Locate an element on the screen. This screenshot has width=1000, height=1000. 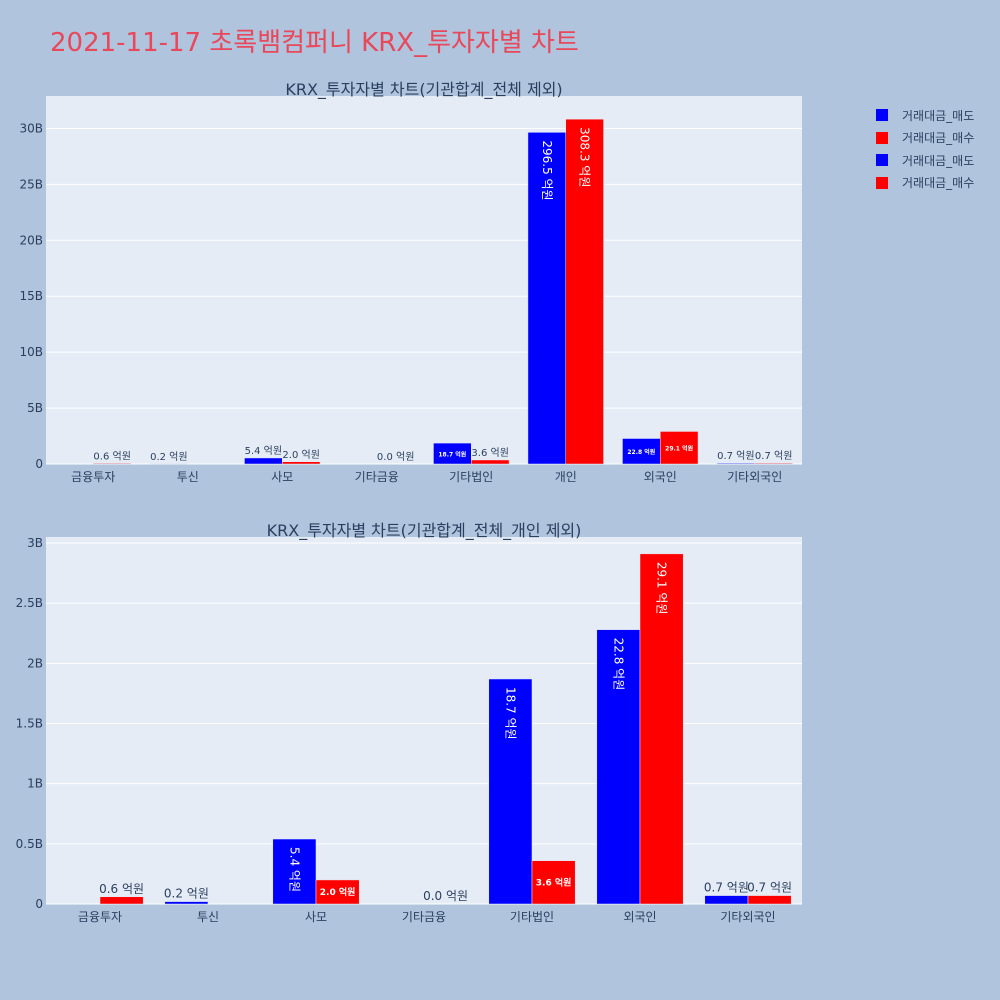
legend: 거래대금_매도 거래대금_매수 거래대금_매도 거래대금_매수 is located at coordinates (925, 149).